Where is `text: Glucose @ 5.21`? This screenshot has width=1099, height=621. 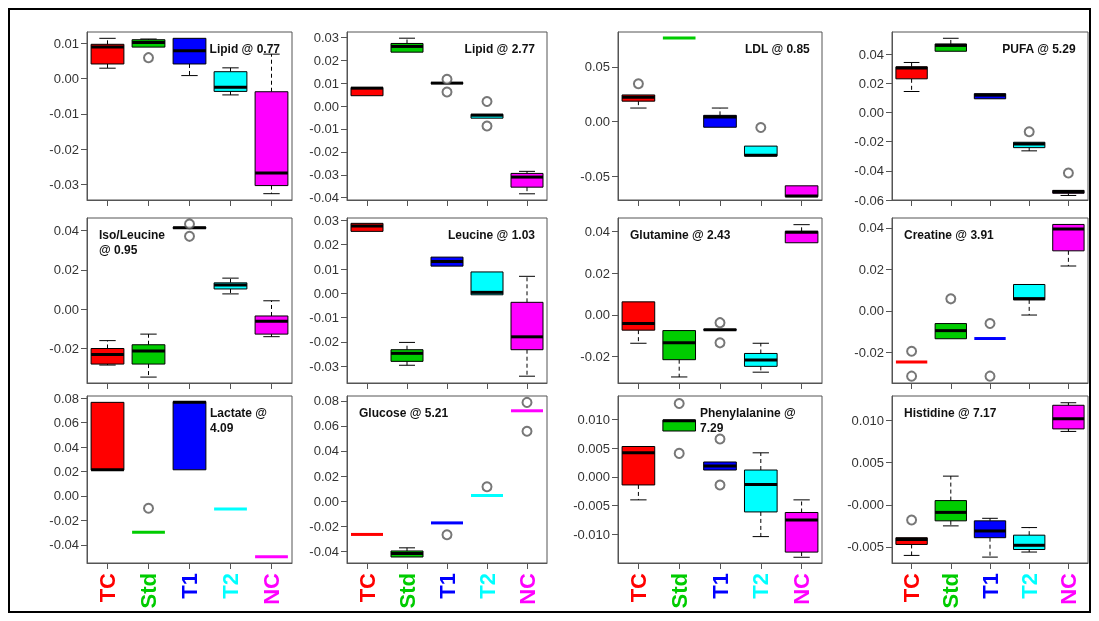
text: Glucose @ 5.21 is located at coordinates (404, 412).